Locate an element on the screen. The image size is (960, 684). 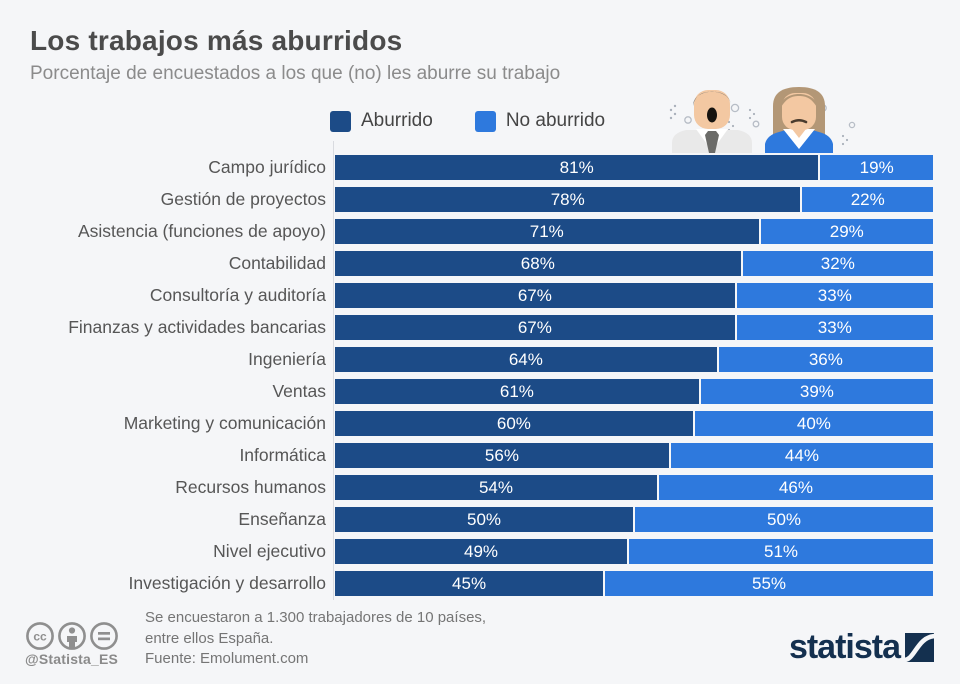
stacked-bar: 68% 32% is located at coordinates (634, 263).